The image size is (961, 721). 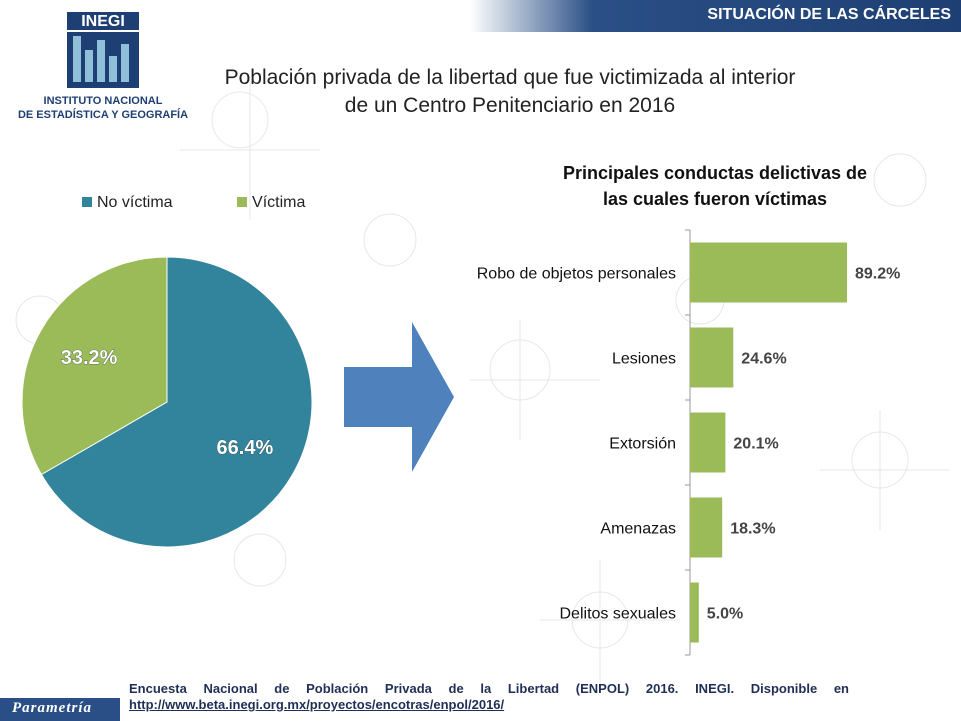 What do you see at coordinates (725, 614) in the screenshot?
I see `bar-value-label: 5.0%` at bounding box center [725, 614].